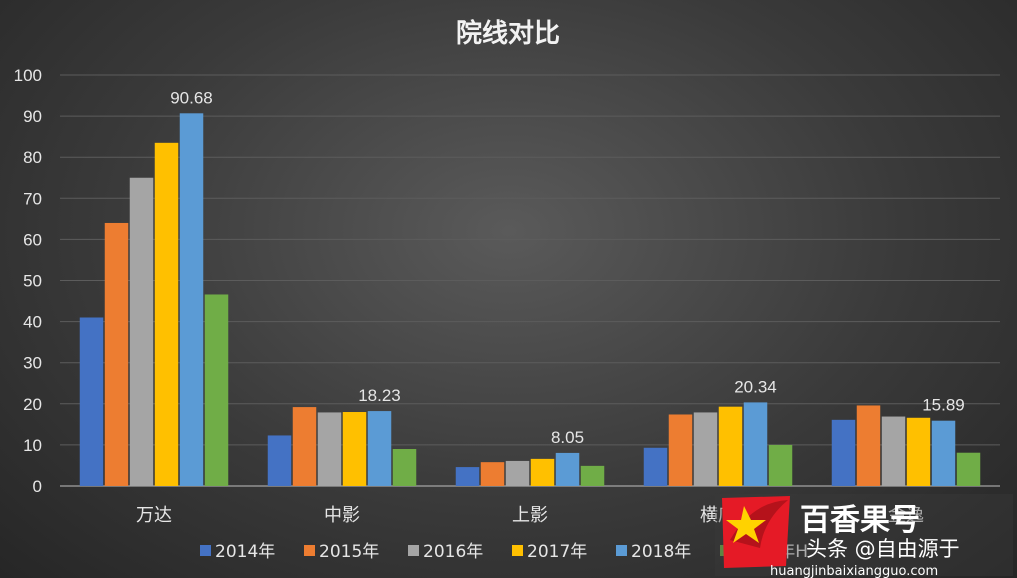  I want to click on category-label: 金逸, so click(906, 515).